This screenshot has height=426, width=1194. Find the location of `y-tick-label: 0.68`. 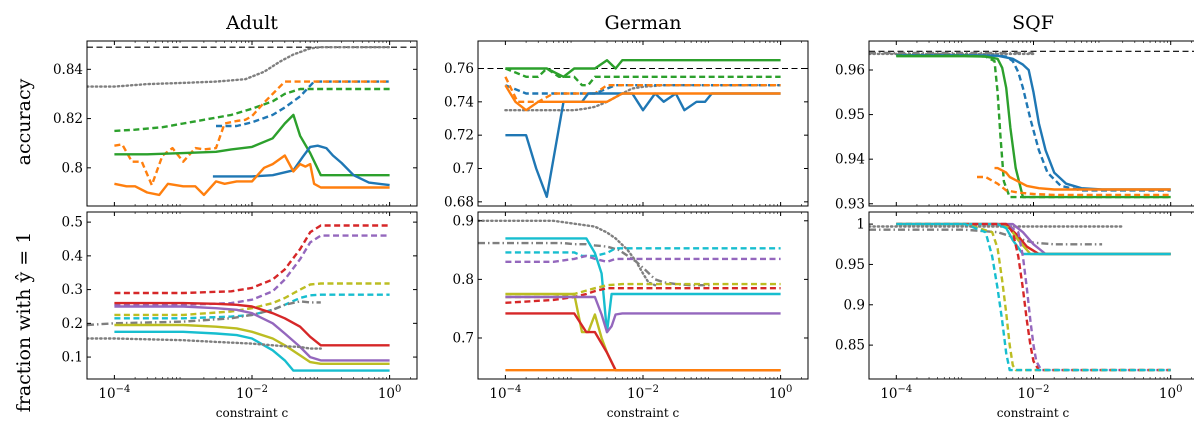

y-tick-label: 0.68 is located at coordinates (459, 202).